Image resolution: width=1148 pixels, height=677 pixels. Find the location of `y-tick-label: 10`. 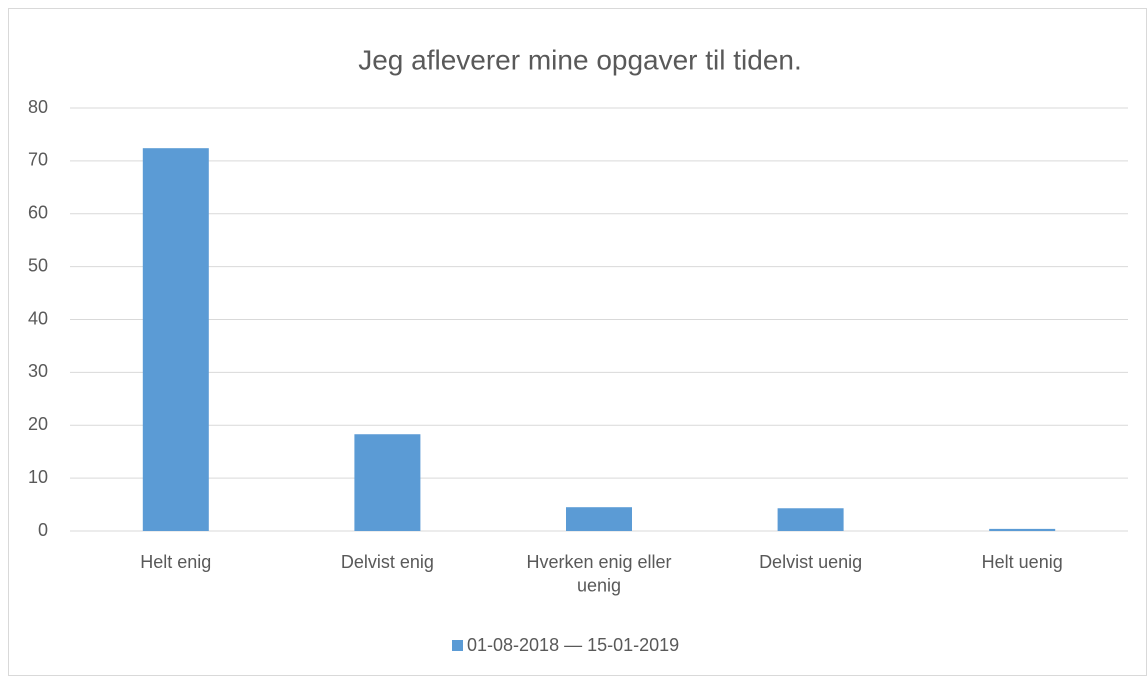

y-tick-label: 10 is located at coordinates (38, 477).